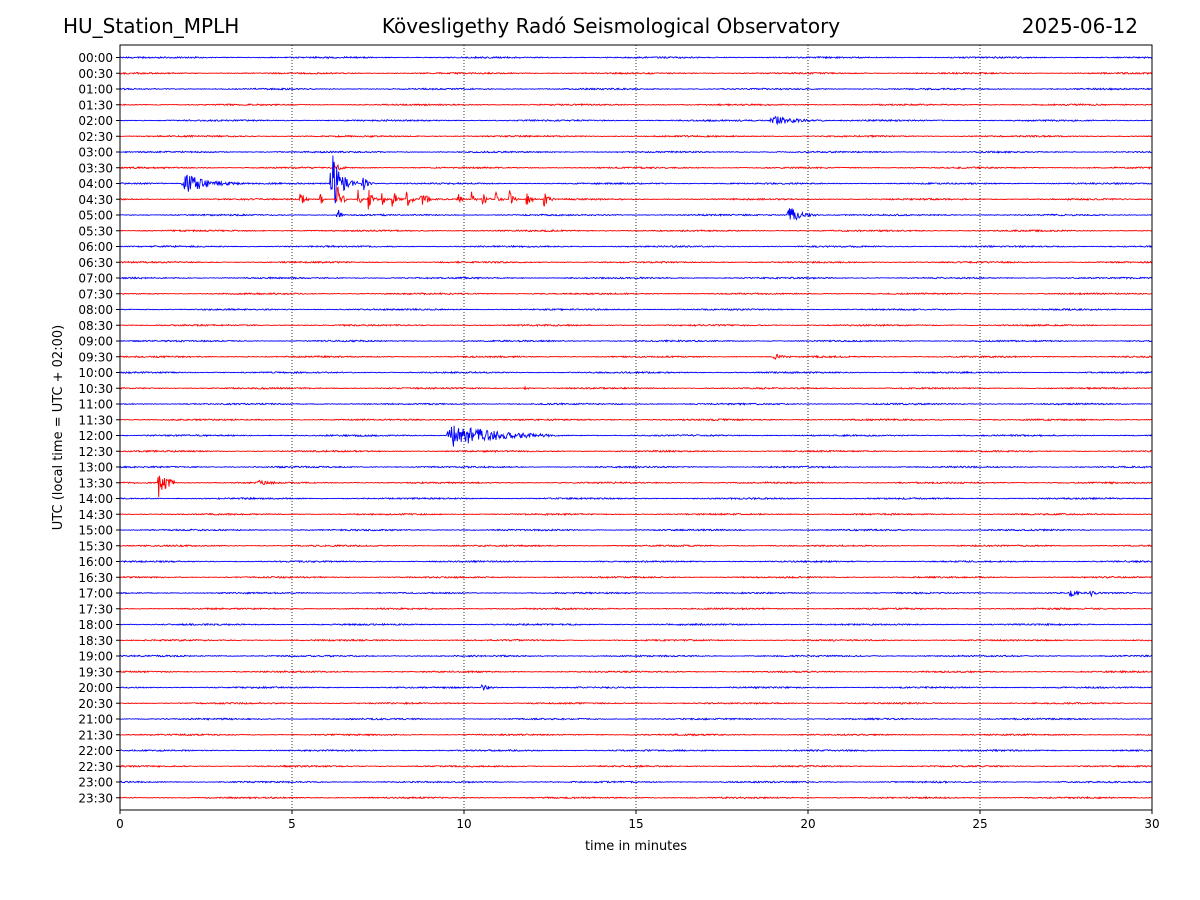 Image resolution: width=1200 pixels, height=900 pixels. Describe the element at coordinates (95, 499) in the screenshot. I see `y-tick-label: 14:00` at that location.